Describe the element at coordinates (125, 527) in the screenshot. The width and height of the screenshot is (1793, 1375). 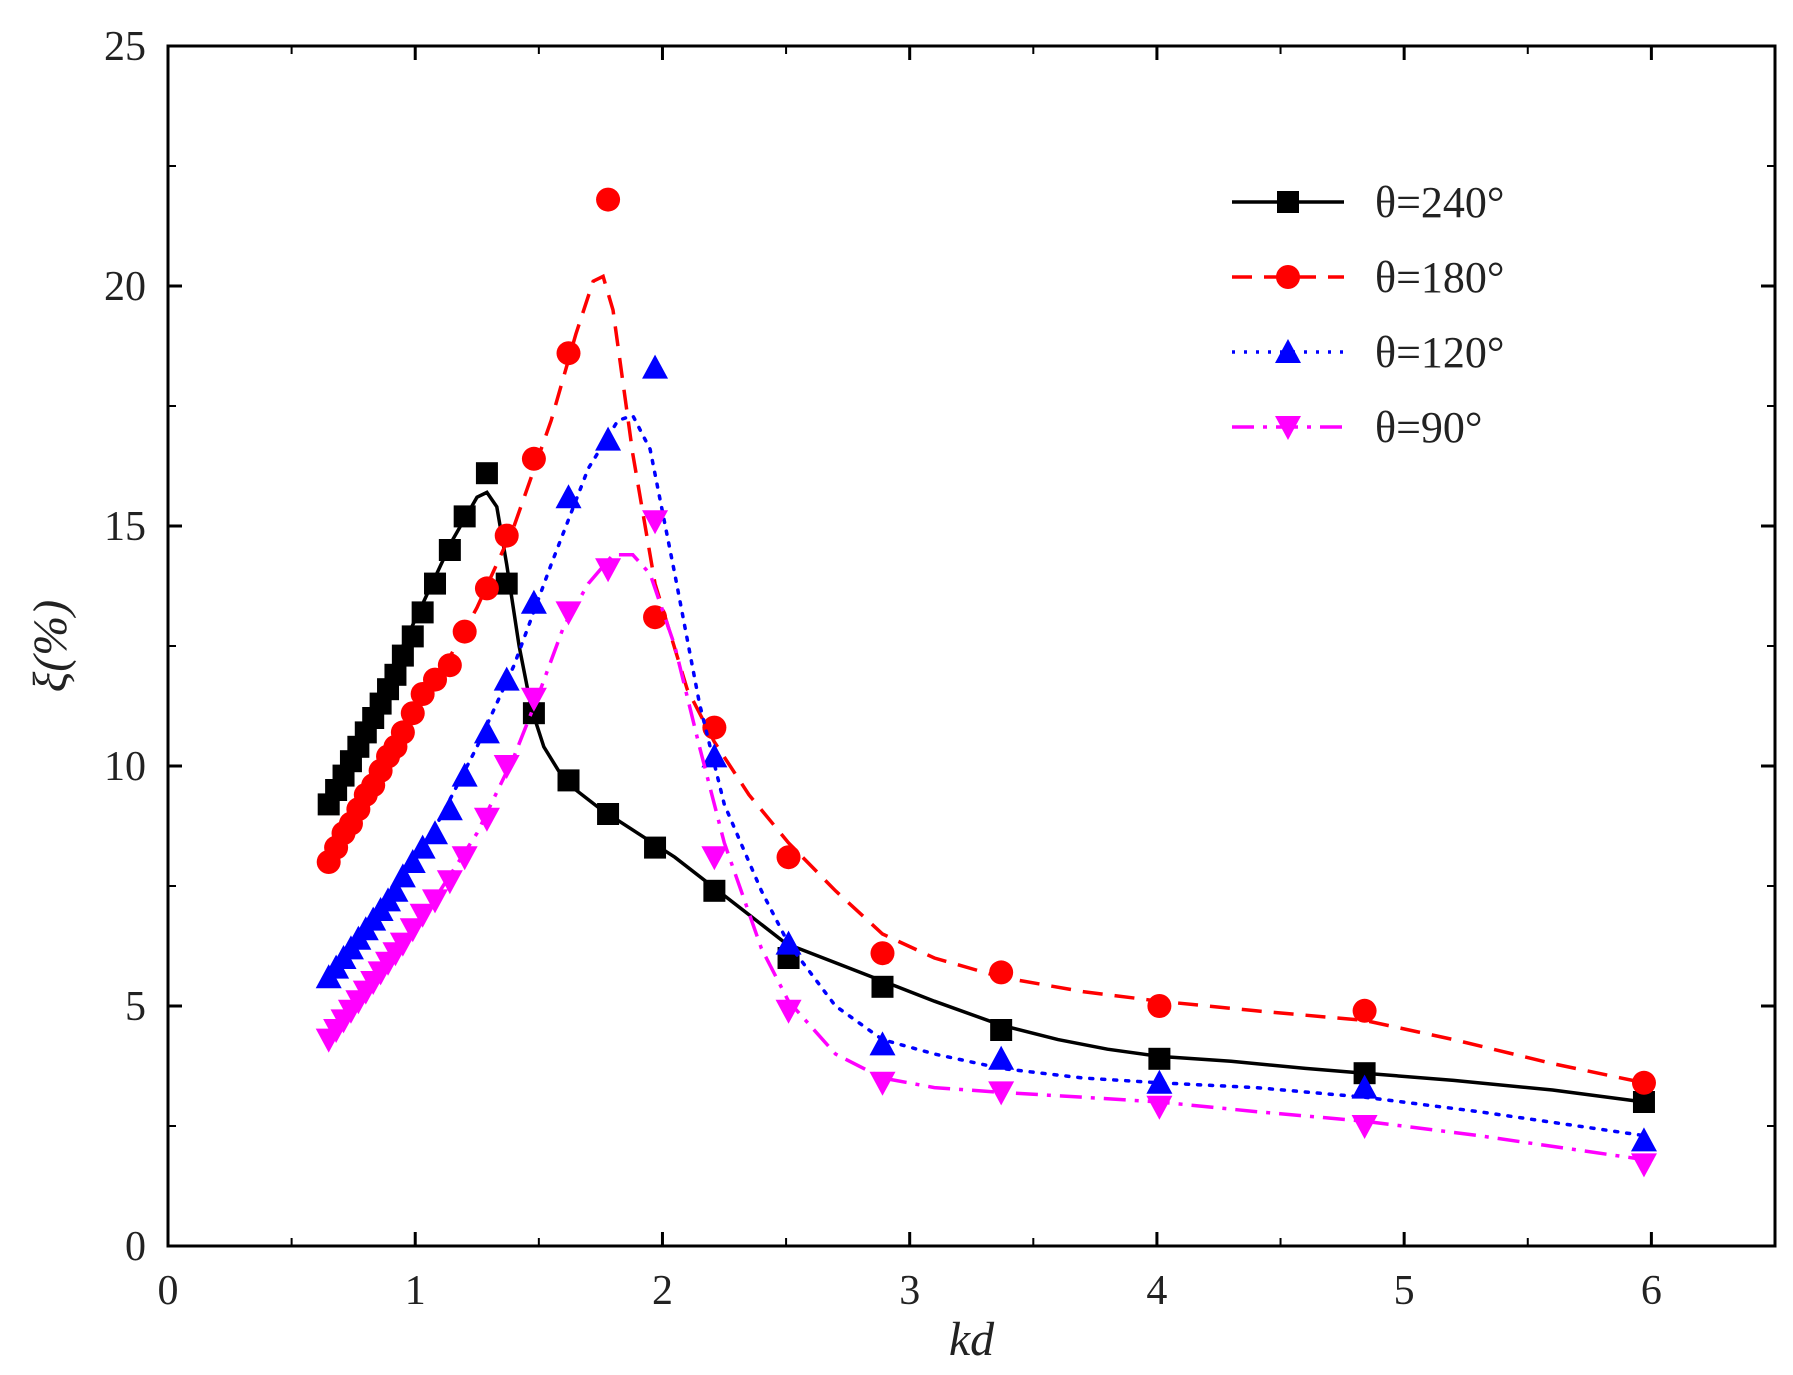
I see `y-tick-label: 15` at that location.